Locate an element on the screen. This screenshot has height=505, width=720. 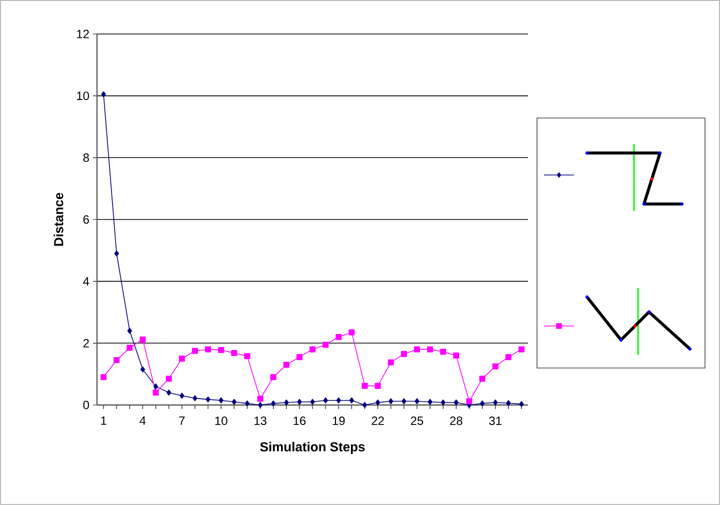
x-tick-label: 25 is located at coordinates (417, 421).